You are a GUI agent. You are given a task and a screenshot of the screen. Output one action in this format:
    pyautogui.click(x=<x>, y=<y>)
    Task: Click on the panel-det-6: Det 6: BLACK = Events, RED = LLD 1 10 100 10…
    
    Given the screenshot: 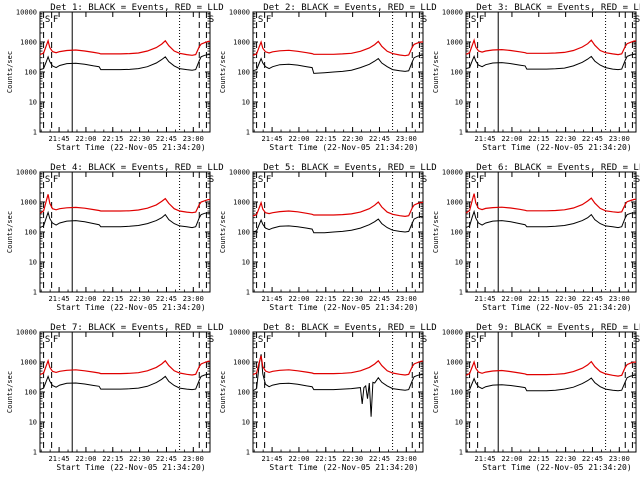 What is the action you would take?
    pyautogui.click(x=536, y=237)
    